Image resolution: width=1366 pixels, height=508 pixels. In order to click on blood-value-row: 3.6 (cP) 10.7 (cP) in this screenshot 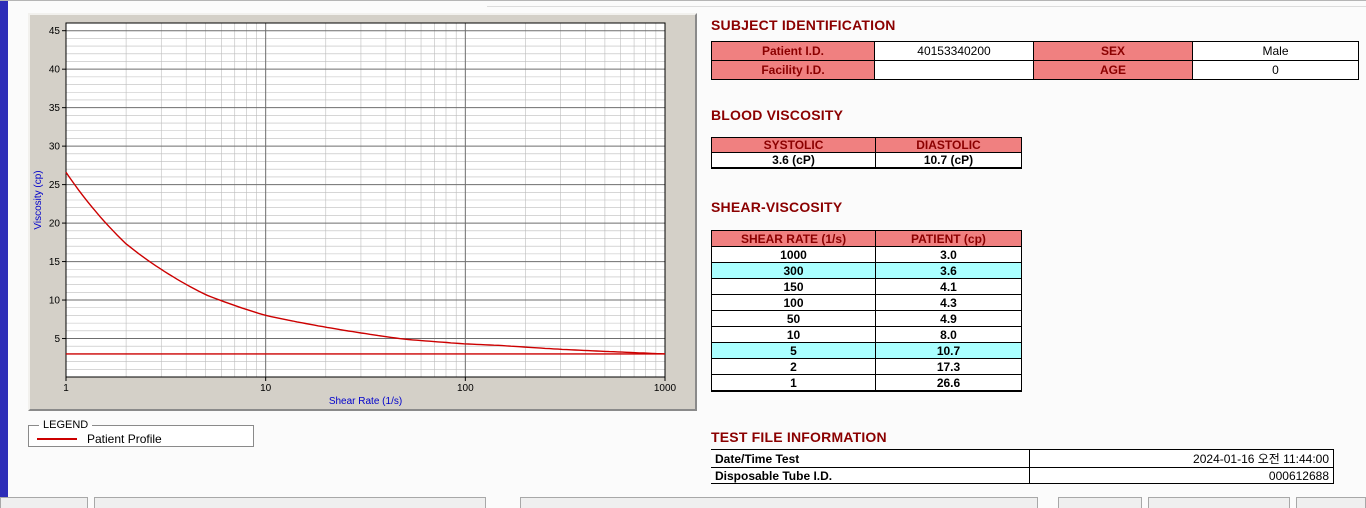, I will do `click(866, 160)`.